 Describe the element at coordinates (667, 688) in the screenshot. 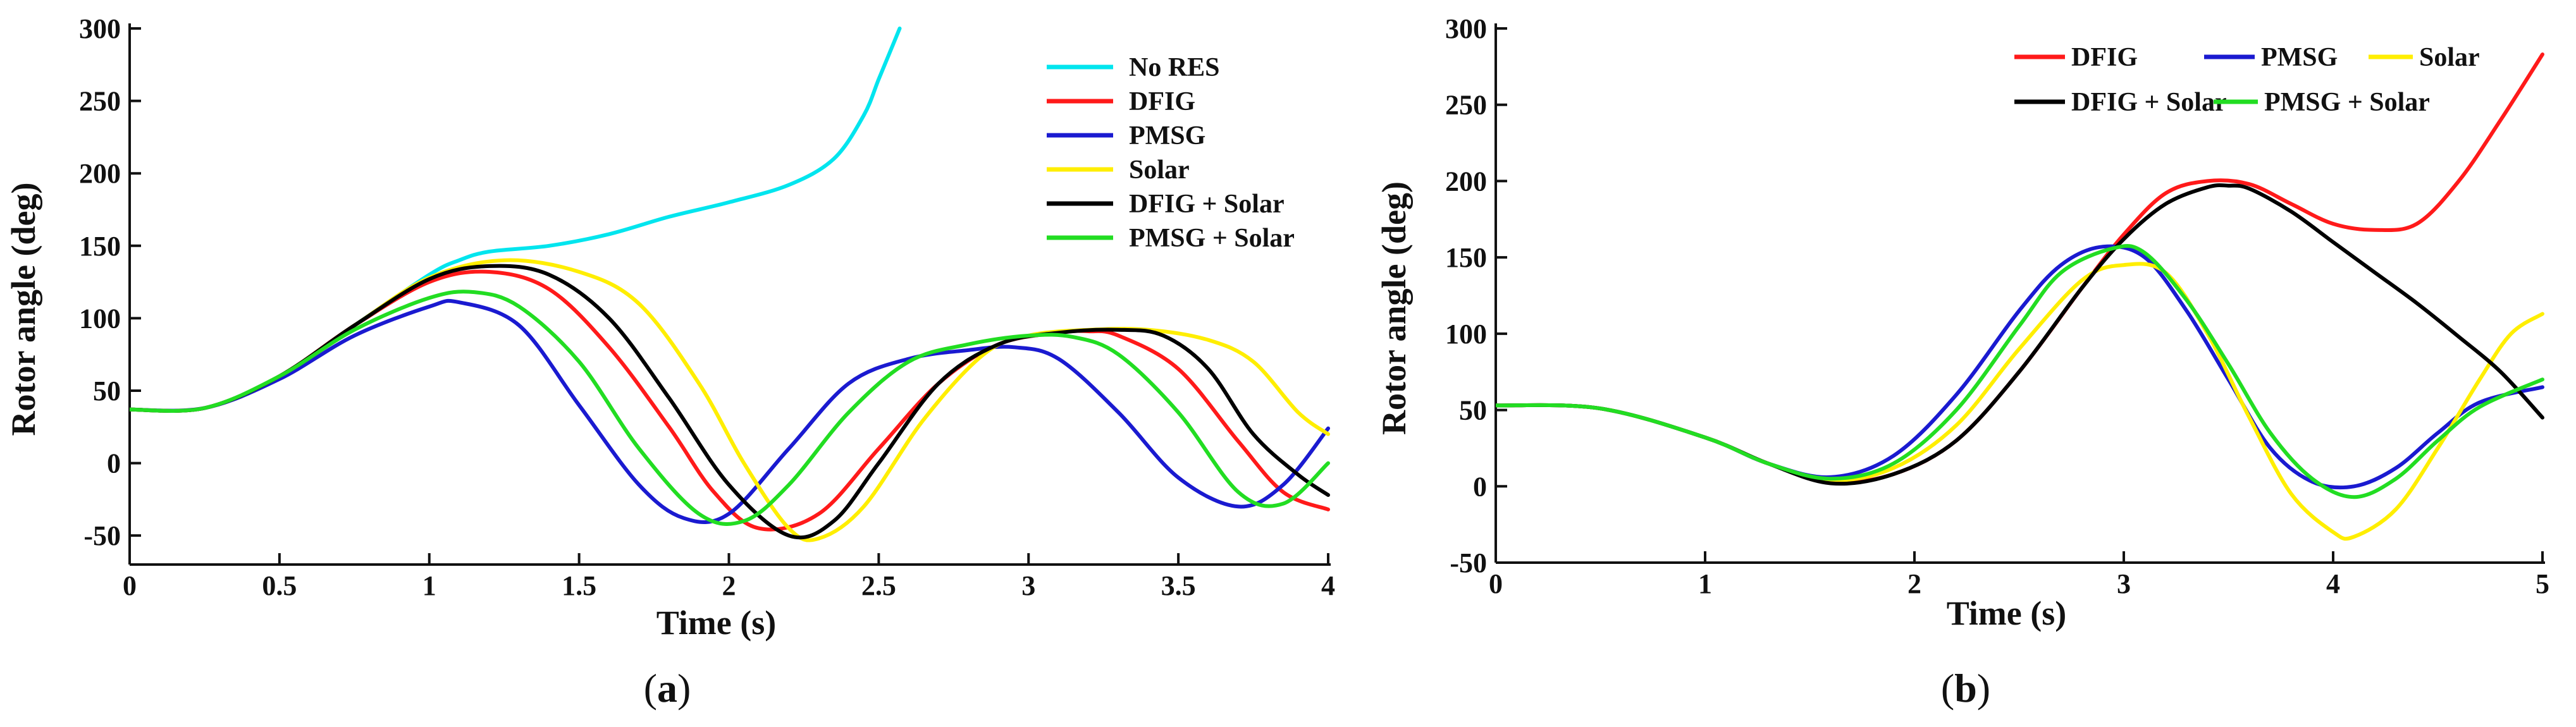

I see `panel-label: (a)` at that location.